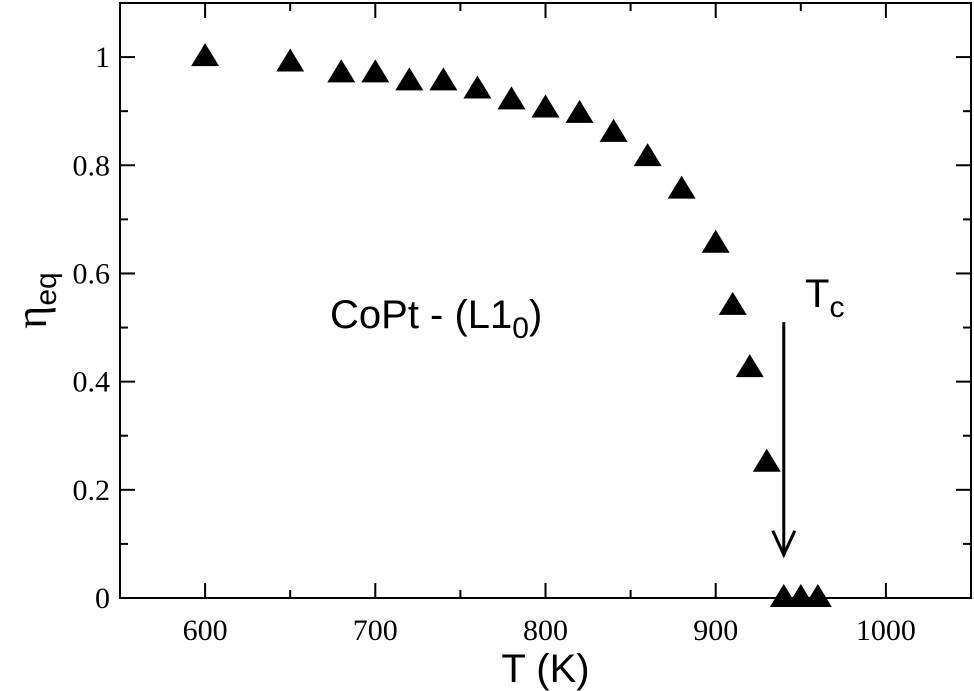  Describe the element at coordinates (784, 440) in the screenshot. I see `tc-arrow` at that location.